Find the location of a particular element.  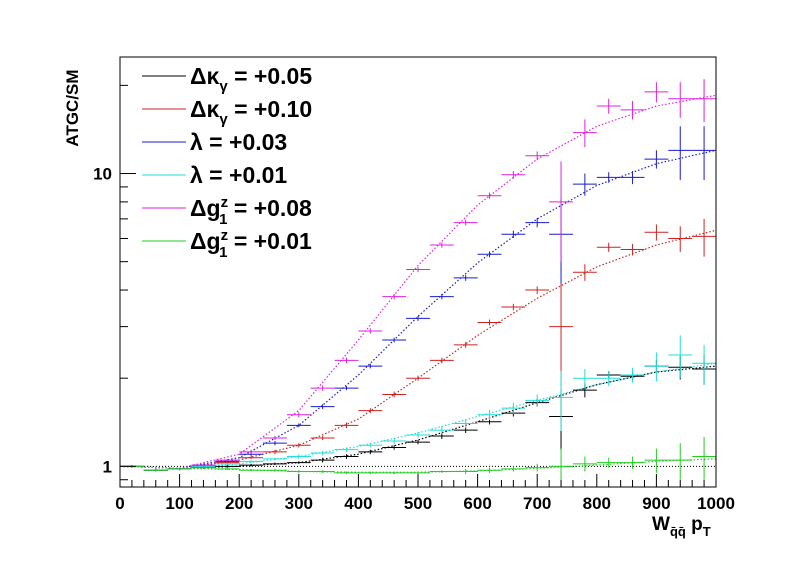

y-tick-label: 10 is located at coordinates (102, 174).